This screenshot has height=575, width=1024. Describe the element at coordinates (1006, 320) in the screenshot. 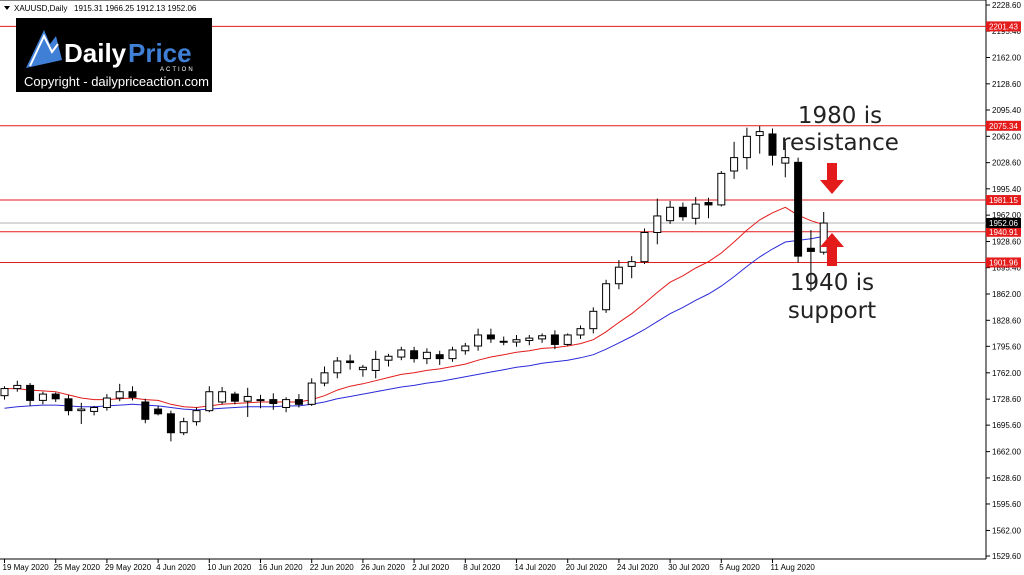

I see `y-tick-label: 1828.60` at that location.